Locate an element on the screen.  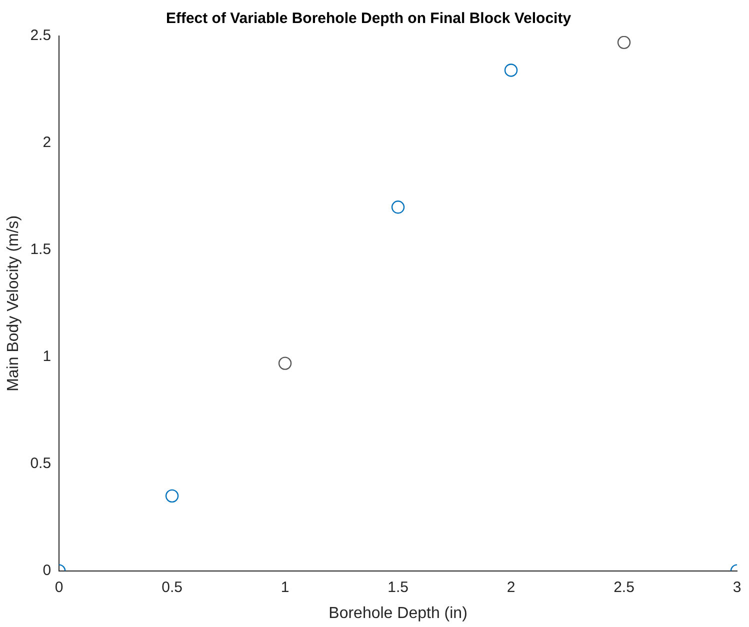
y-tick-label: 0.5 is located at coordinates (41, 463).